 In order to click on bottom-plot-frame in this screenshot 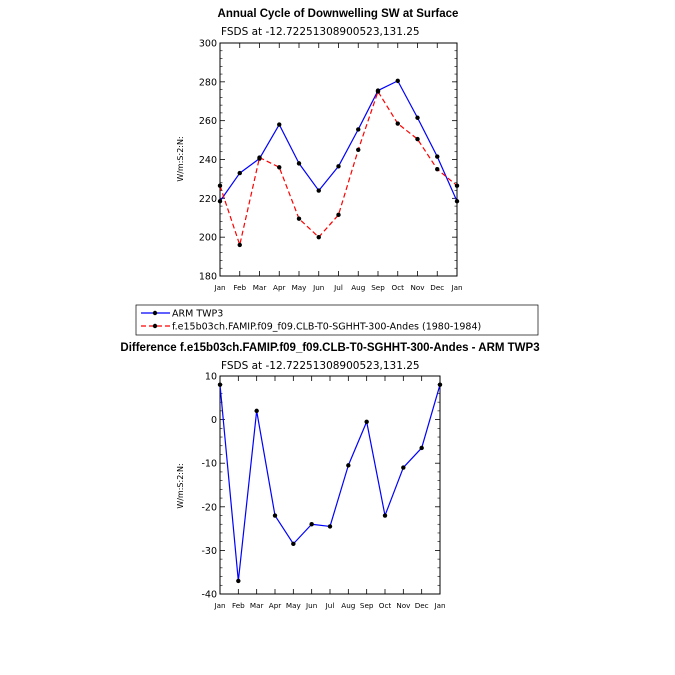, I will do `click(330, 485)`.